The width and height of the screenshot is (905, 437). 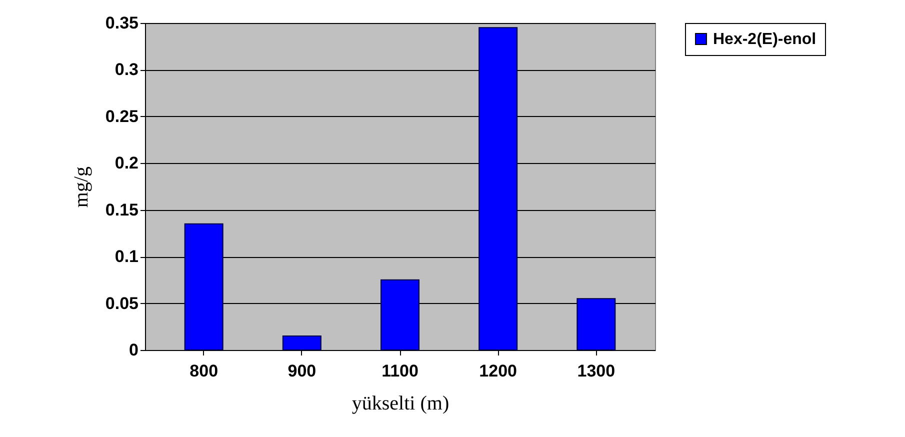 What do you see at coordinates (302, 371) in the screenshot?
I see `x-tick-label: 900` at bounding box center [302, 371].